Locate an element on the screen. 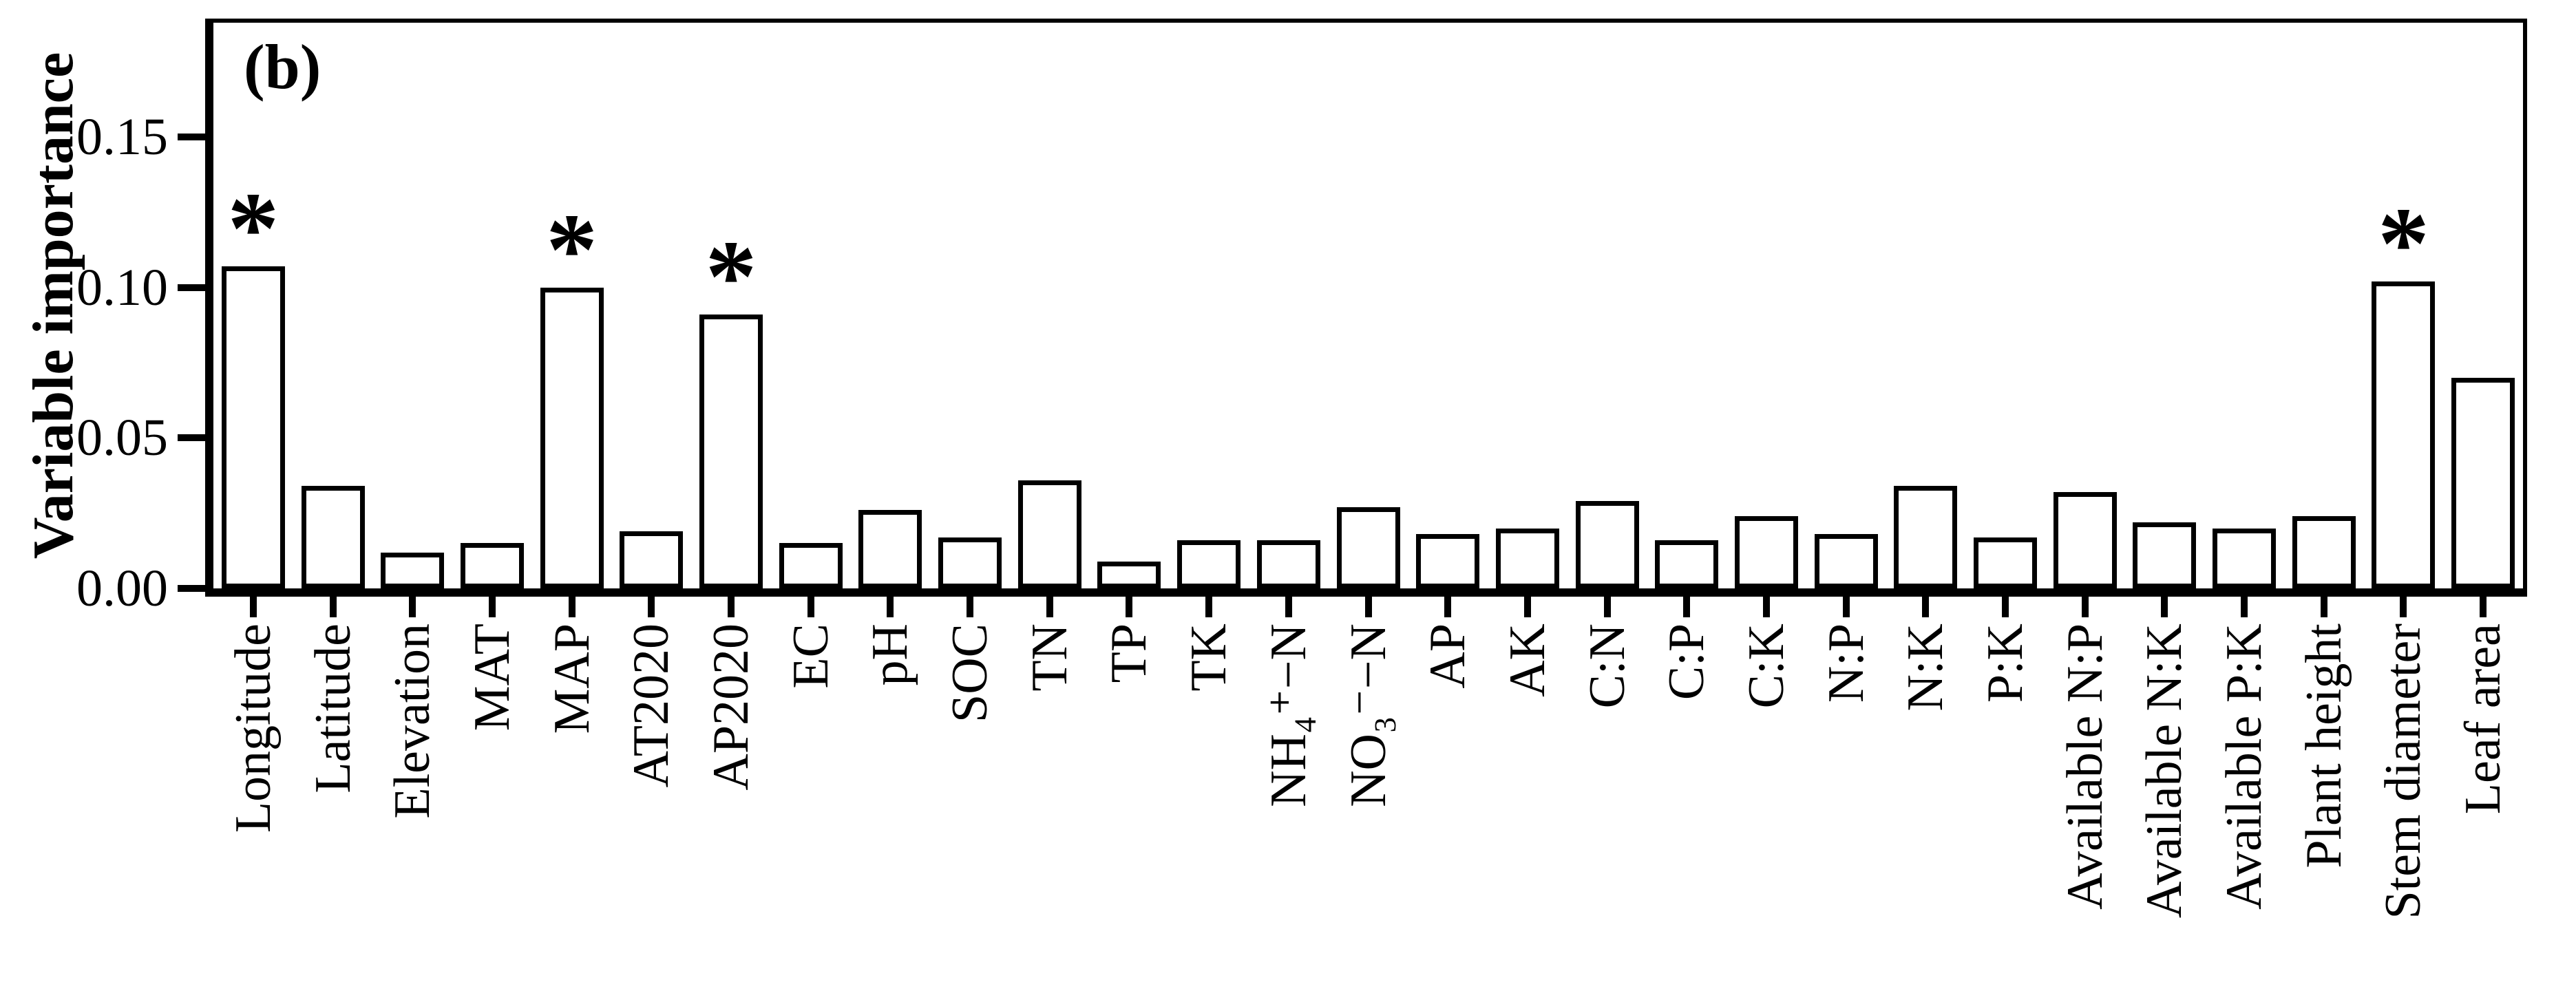 This screenshot has width=2576, height=991. x-tick-p-k is located at coordinates (2006, 607).